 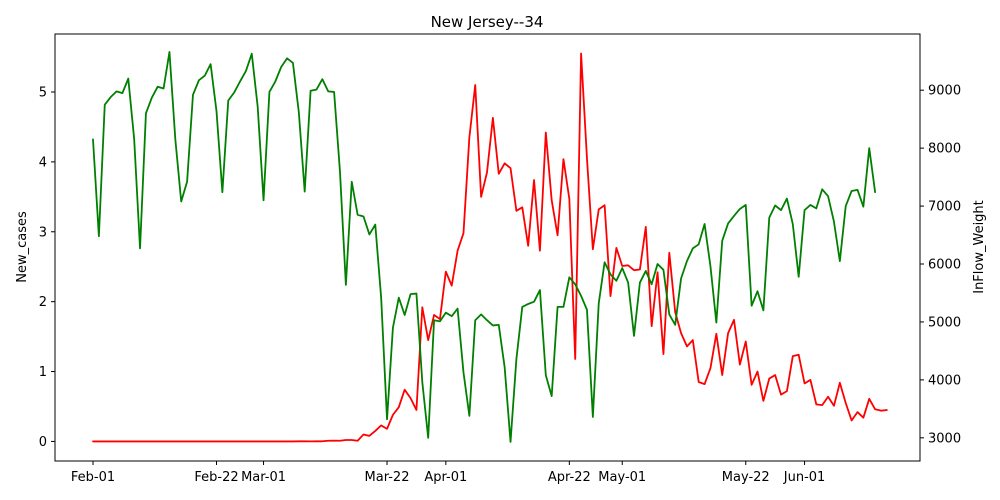 I want to click on y-left-tick-label: 1, so click(x=43, y=372).